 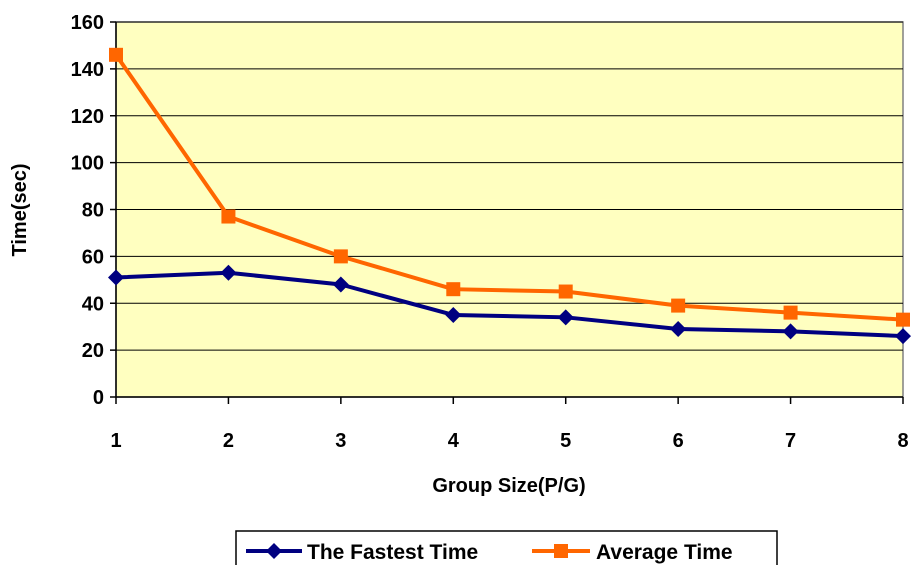 I want to click on x-tick-label: 3, so click(x=340, y=441).